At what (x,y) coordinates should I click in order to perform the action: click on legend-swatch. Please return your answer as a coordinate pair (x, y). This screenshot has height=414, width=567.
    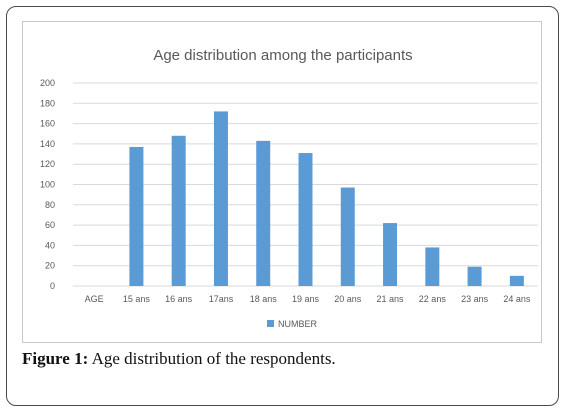
    Looking at the image, I should click on (270, 323).